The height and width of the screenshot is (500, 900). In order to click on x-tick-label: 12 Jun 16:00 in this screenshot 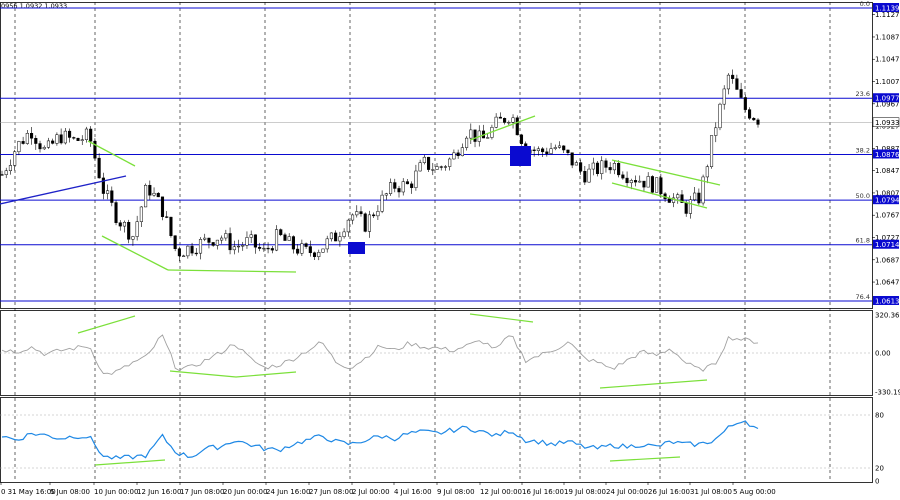, I will do `click(159, 492)`.